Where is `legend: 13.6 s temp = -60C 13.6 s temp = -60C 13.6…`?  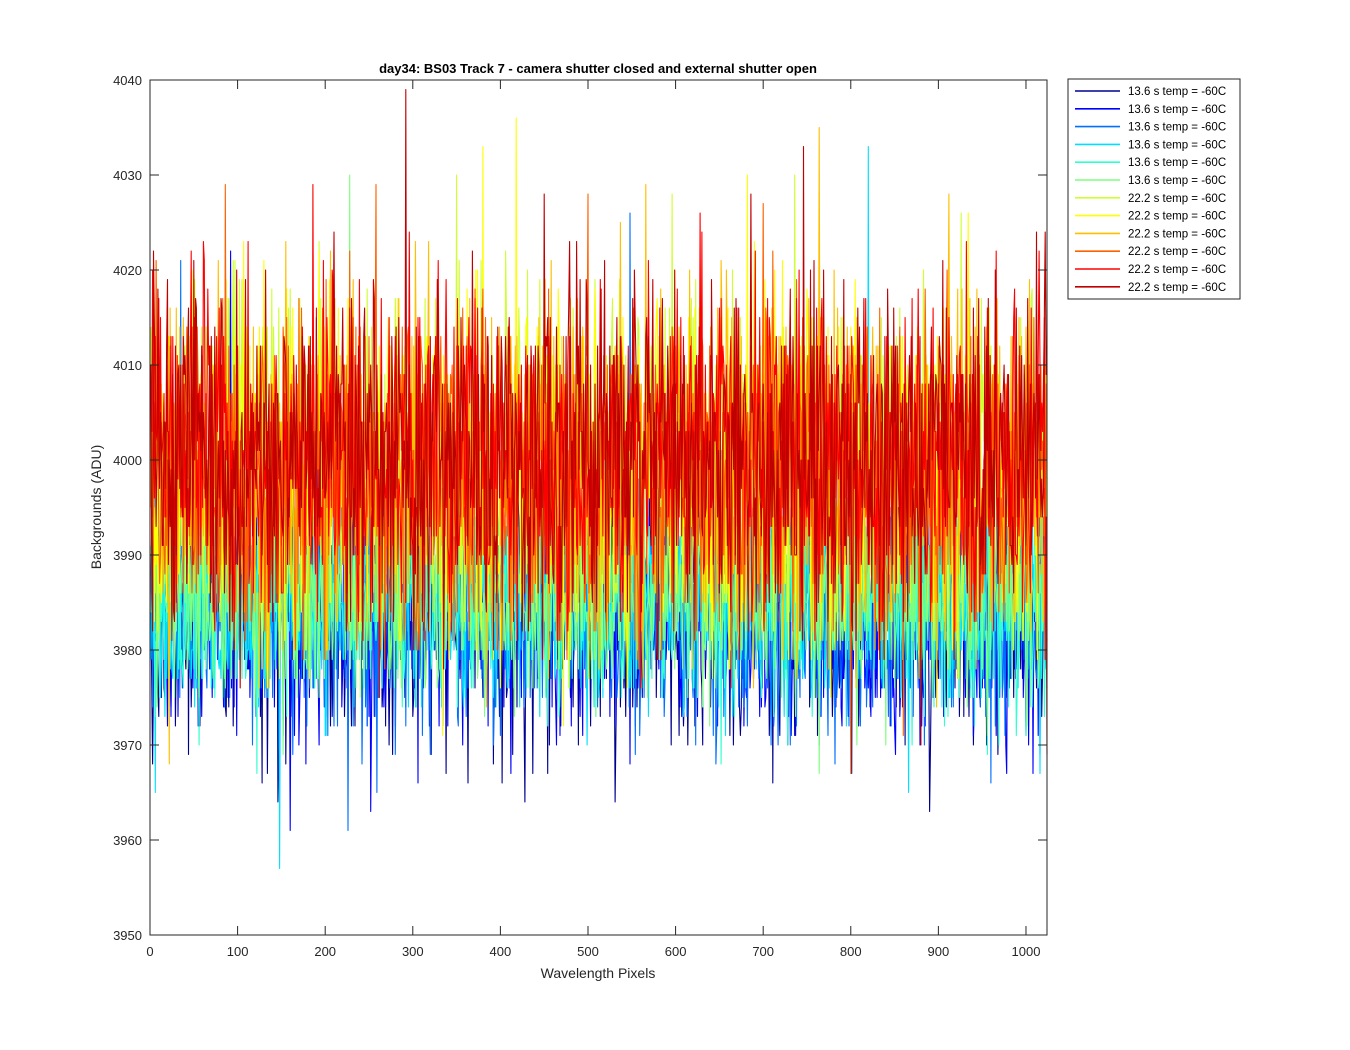 legend: 13.6 s temp = -60C 13.6 s temp = -60C 13.6… is located at coordinates (1154, 189).